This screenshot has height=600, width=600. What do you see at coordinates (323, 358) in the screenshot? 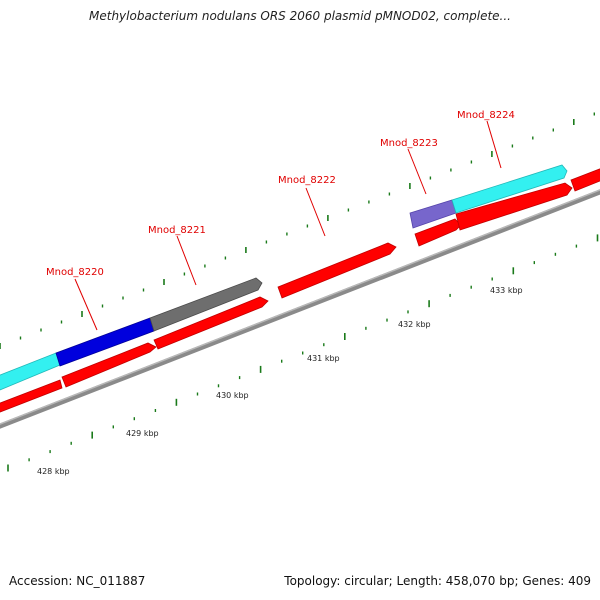
I see `scale-label: 431 kbp` at bounding box center [323, 358].